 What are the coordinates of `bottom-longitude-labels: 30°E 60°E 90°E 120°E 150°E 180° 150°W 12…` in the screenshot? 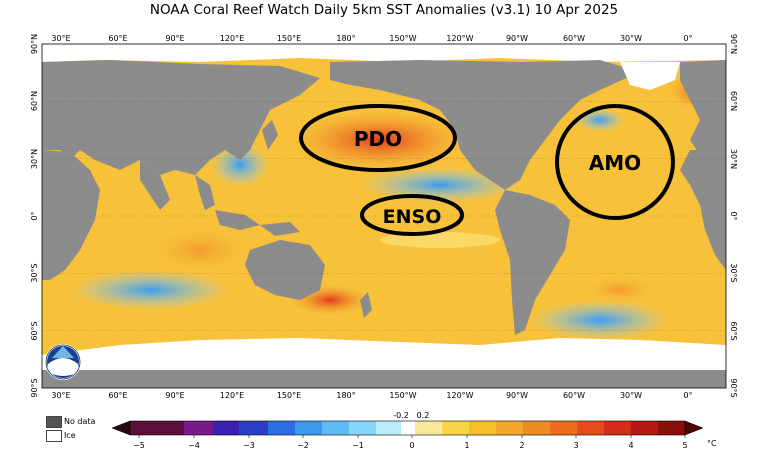 It's located at (371, 395).